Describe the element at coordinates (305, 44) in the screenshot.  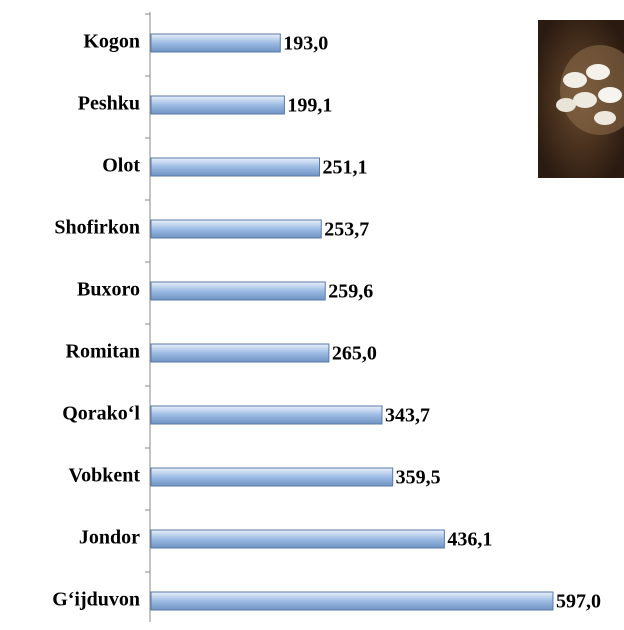
I see `value-label: 193,0` at that location.